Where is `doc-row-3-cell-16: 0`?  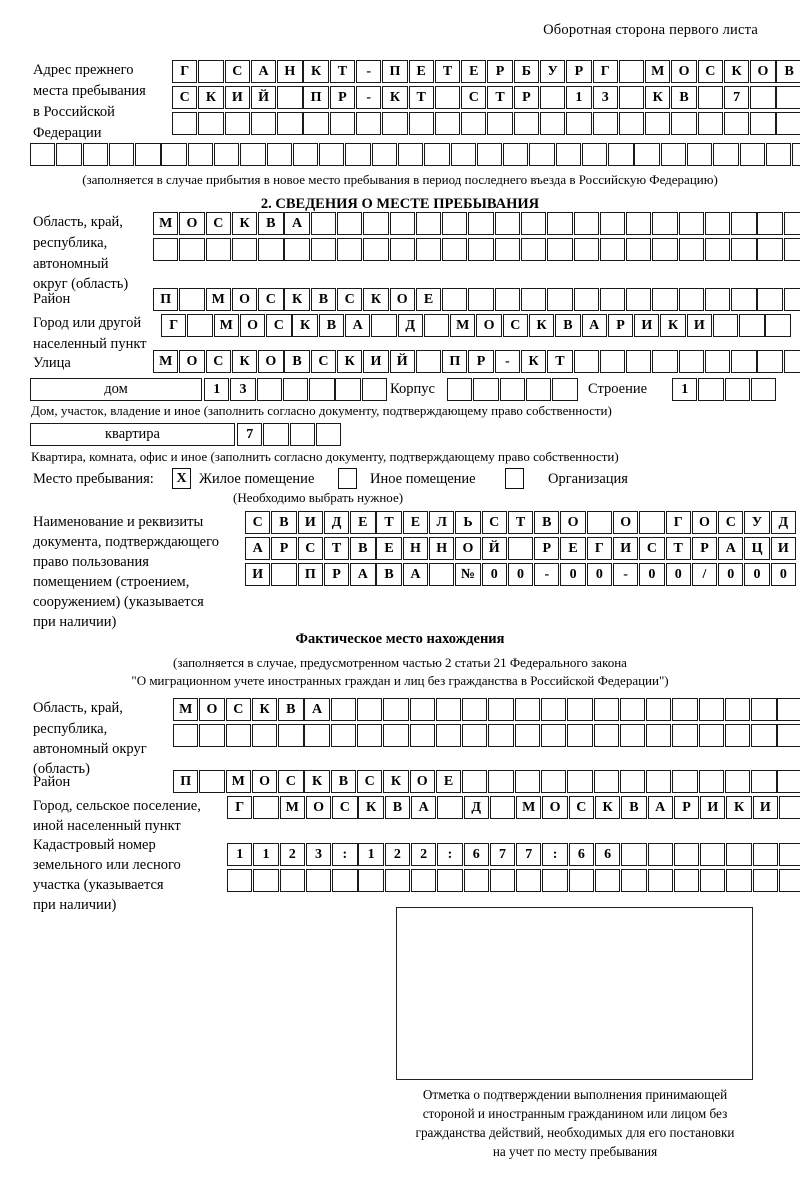 doc-row-3-cell-16: 0 is located at coordinates (652, 574).